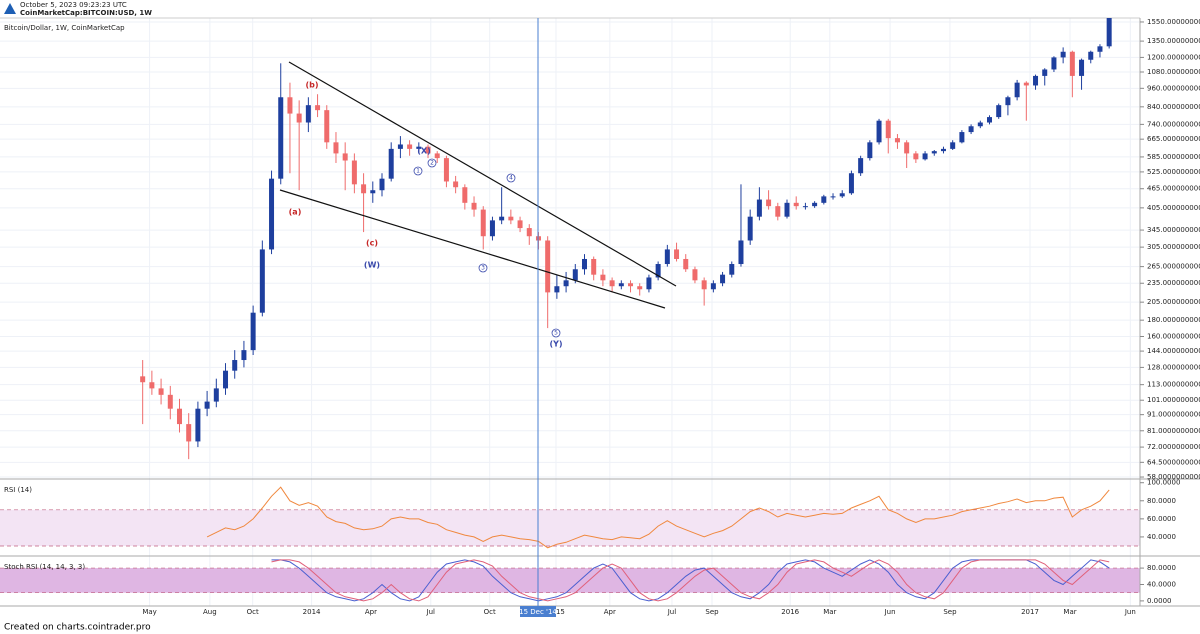 Image resolution: width=1200 pixels, height=634 pixels. Describe the element at coordinates (511, 178) in the screenshot. I see `wave-label: 4` at that location.